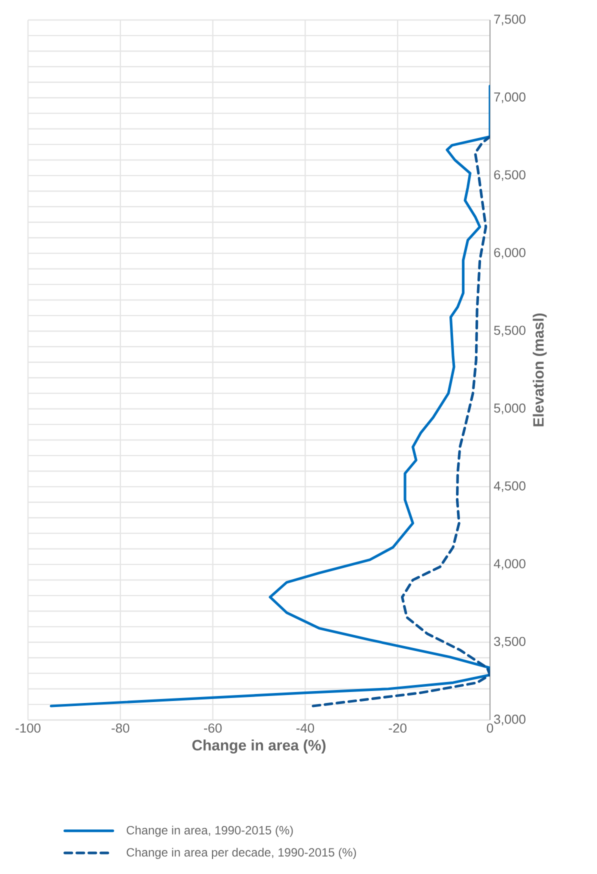 The height and width of the screenshot is (874, 597). Describe the element at coordinates (121, 728) in the screenshot. I see `x-tick-label: -80` at that location.